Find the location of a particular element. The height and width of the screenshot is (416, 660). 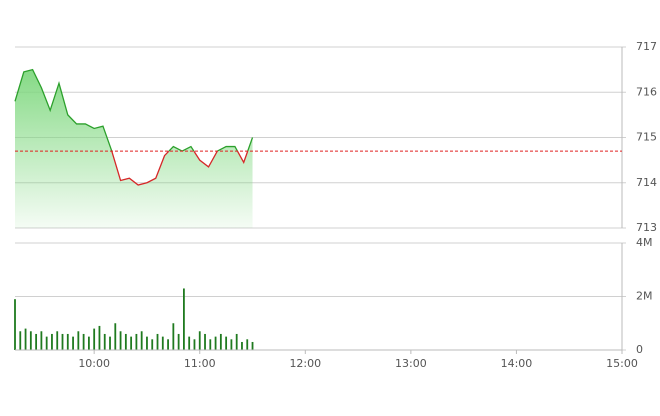

y-tick-label: 715 is located at coordinates (646, 137).